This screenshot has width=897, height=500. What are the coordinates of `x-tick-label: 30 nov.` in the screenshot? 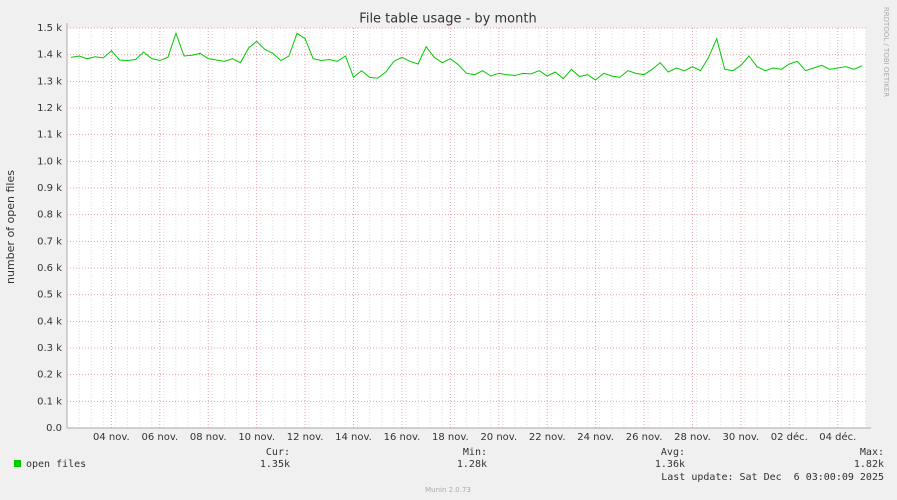 It's located at (741, 437).